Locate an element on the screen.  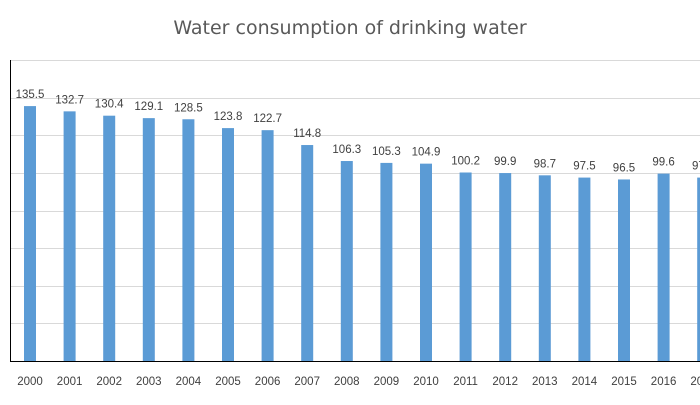
bar-2003 is located at coordinates (148, 240).